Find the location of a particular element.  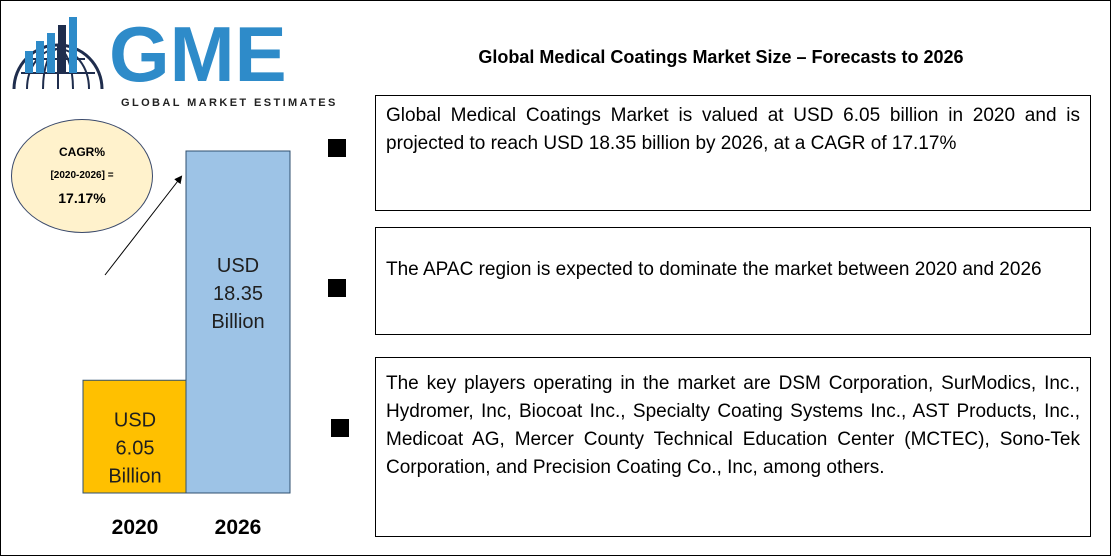

cagr-bubble: CAGR% [2020-2026] = 17.17% is located at coordinates (82, 176).